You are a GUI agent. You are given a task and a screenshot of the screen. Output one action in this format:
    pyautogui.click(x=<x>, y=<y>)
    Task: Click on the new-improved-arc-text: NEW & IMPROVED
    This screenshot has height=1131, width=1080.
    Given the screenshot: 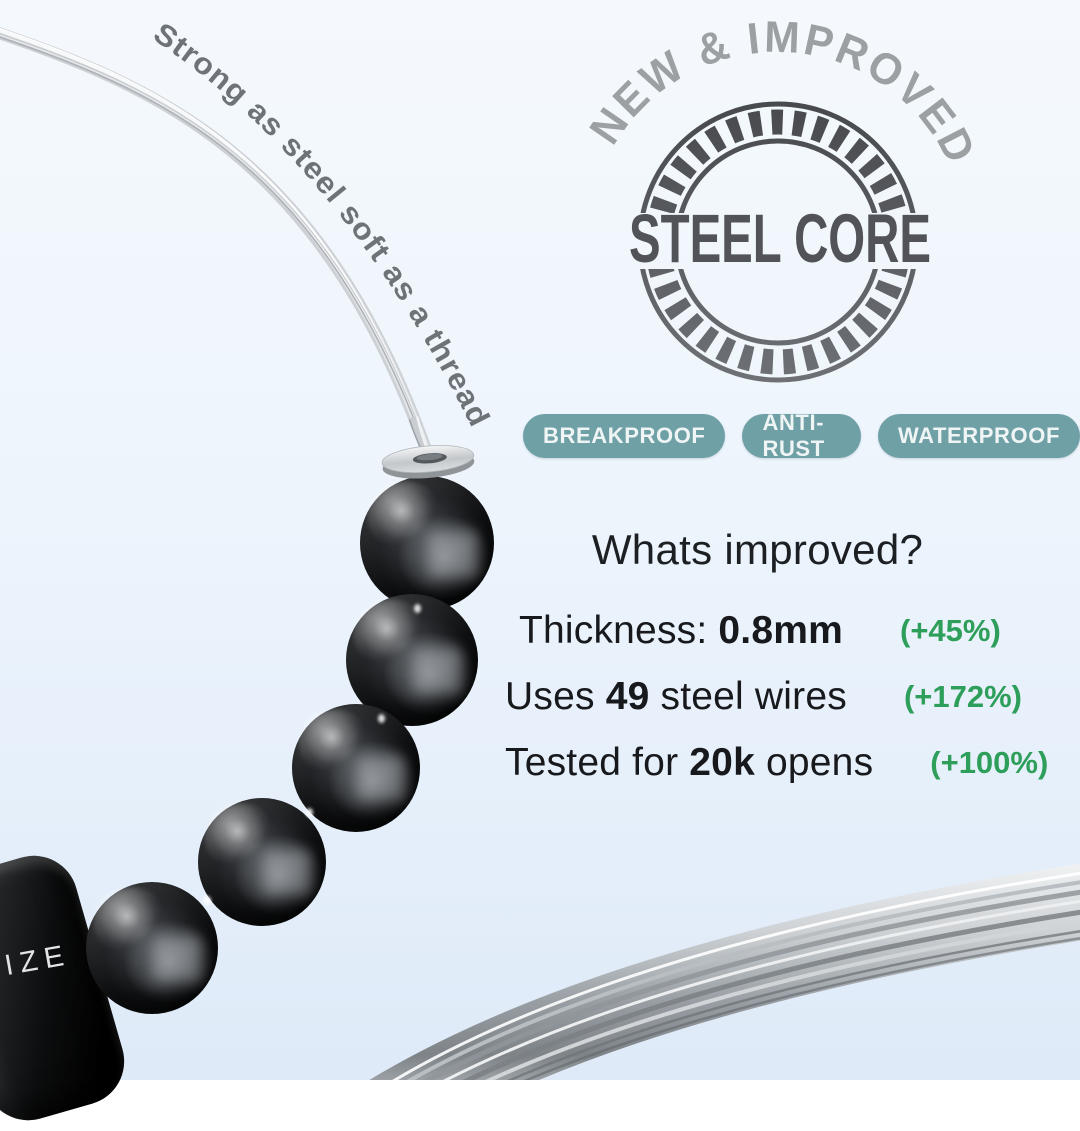 What is the action you would take?
    pyautogui.click(x=783, y=93)
    